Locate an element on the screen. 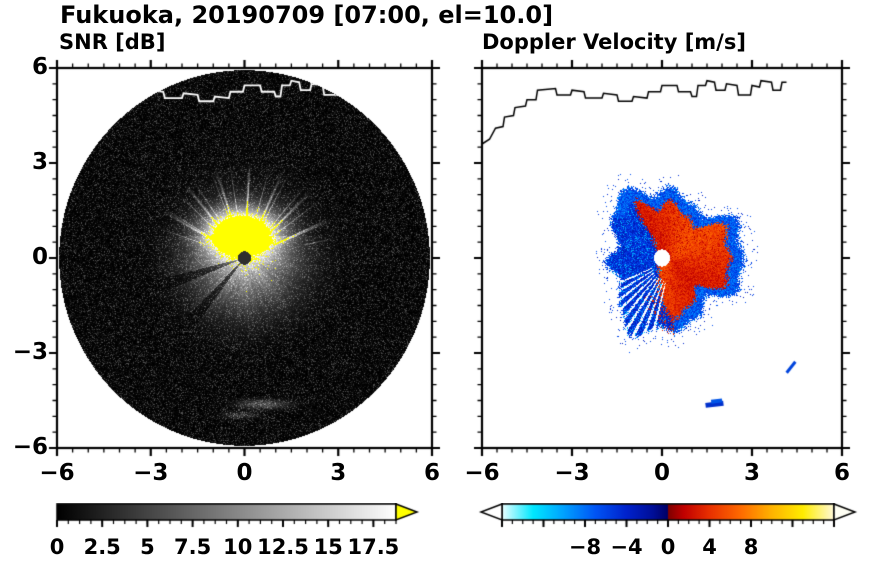 The width and height of the screenshot is (870, 570). figure-title: Fukuoka, 20190709 [07:00, el=10.0] is located at coordinates (307, 15).